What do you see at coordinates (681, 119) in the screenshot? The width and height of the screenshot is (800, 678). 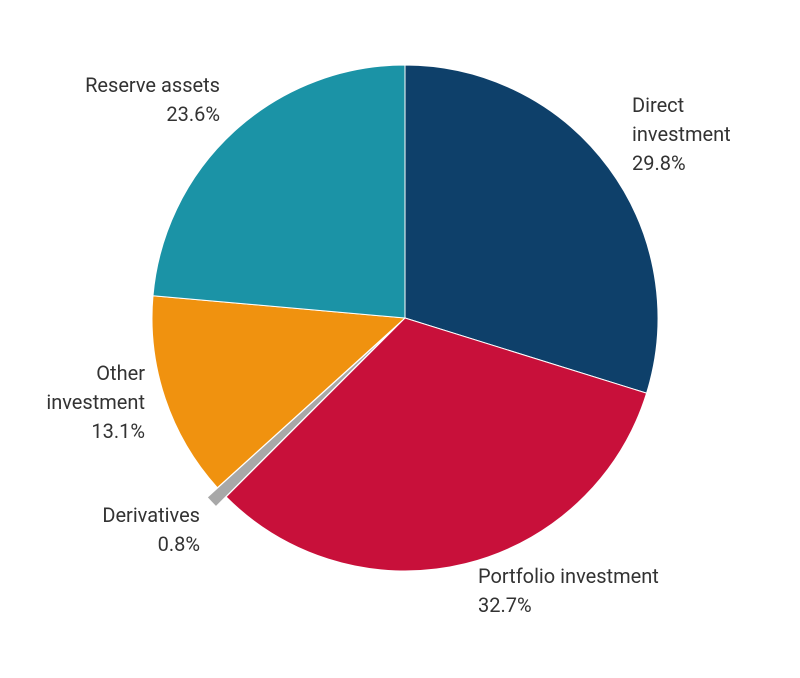 I see `slice-label: Direct investment` at bounding box center [681, 119].